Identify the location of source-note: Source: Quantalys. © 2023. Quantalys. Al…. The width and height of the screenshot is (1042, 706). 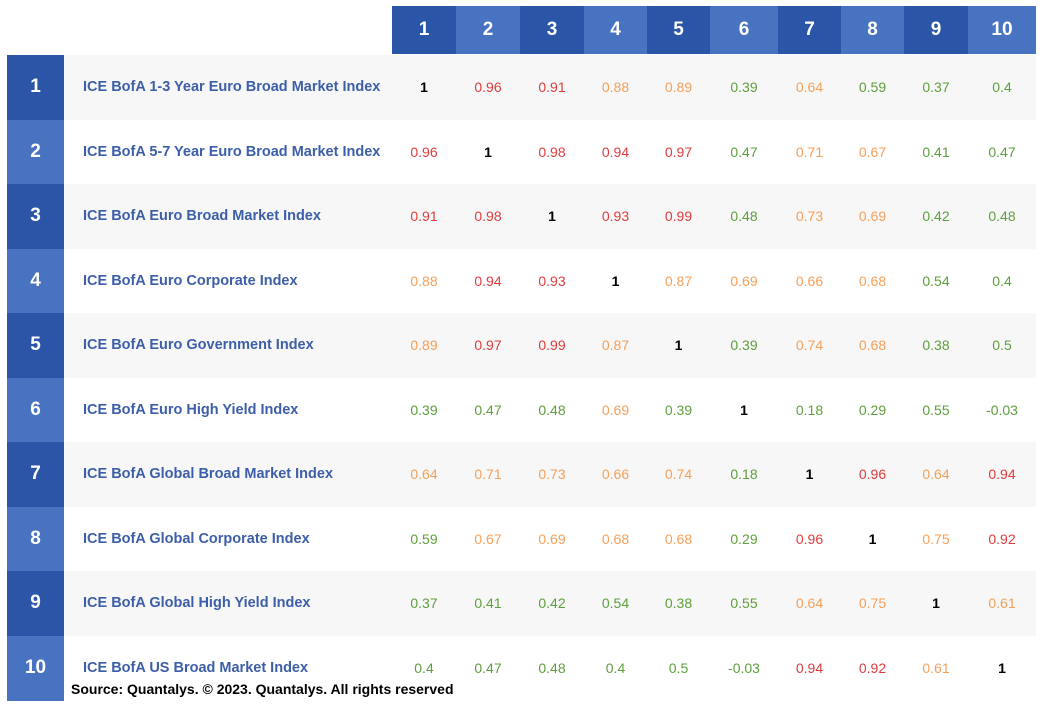
(262, 689).